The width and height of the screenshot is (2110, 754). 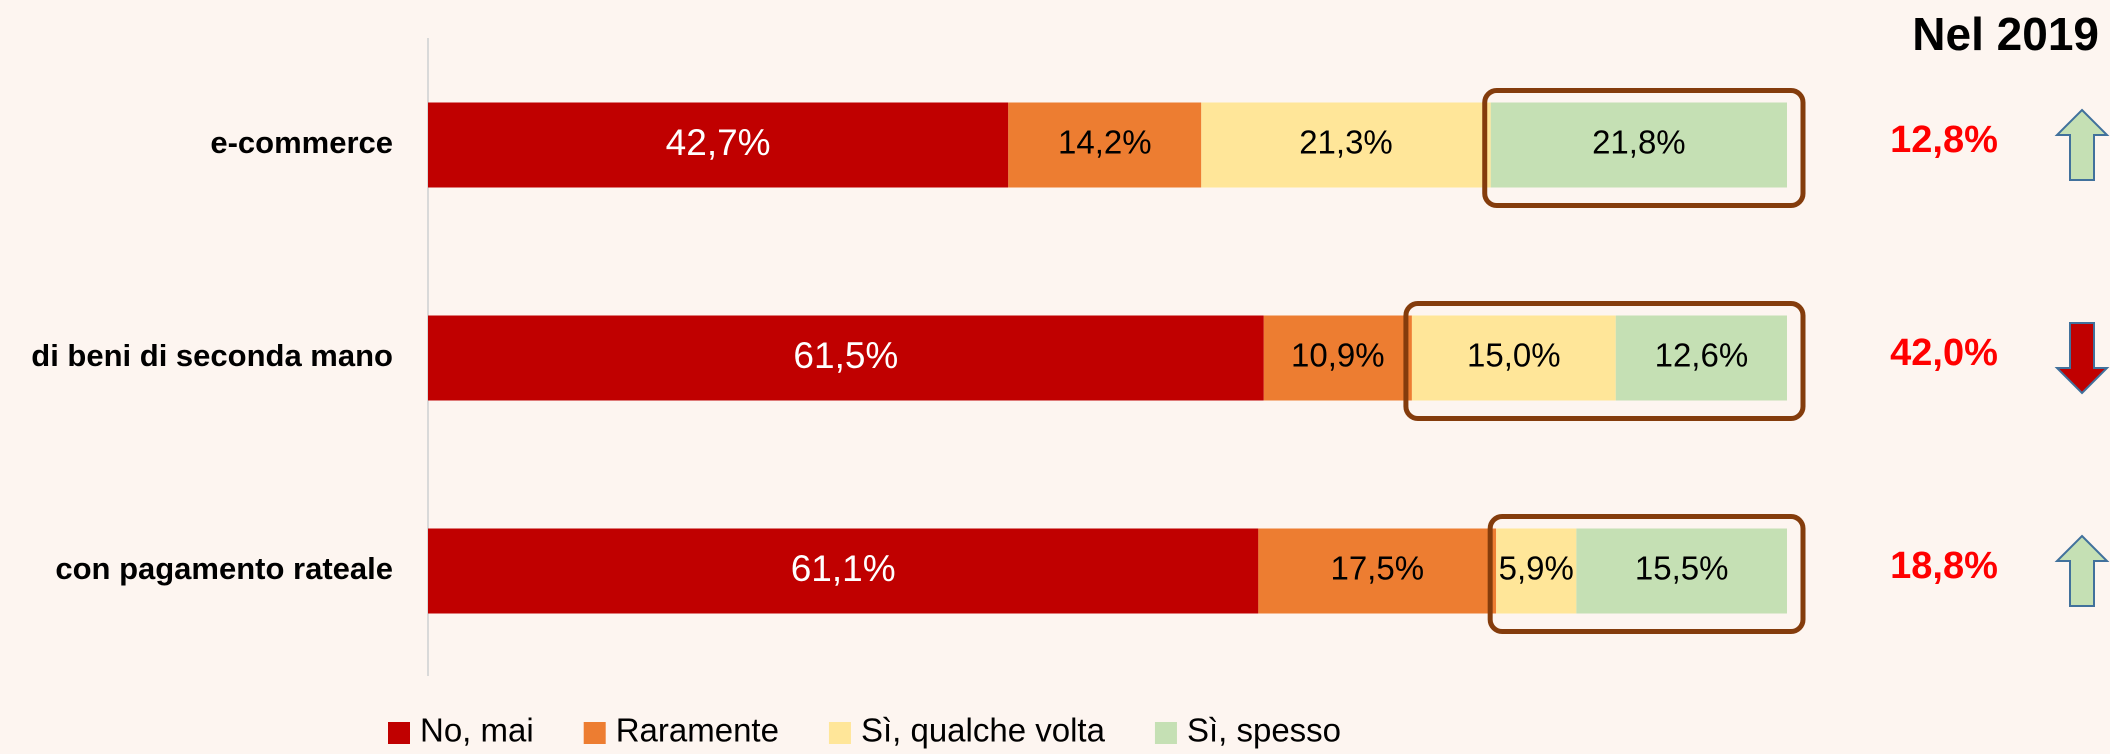 What do you see at coordinates (1944, 353) in the screenshot?
I see `comparison-value: 42,0%` at bounding box center [1944, 353].